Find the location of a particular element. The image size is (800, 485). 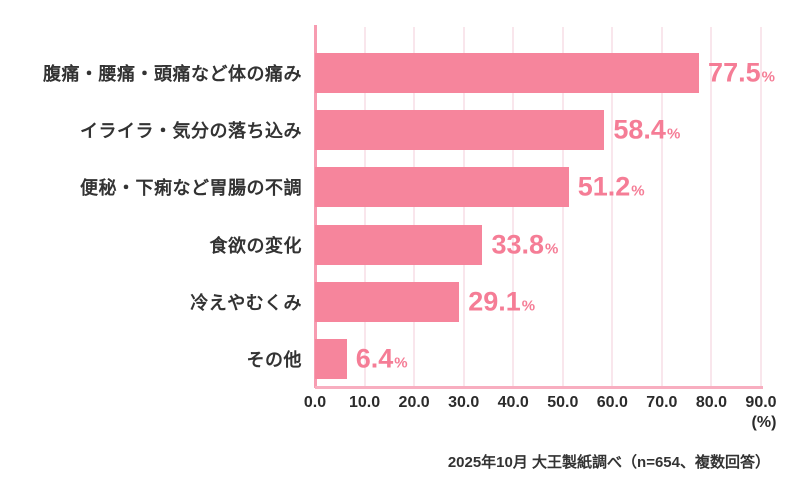

bar-value-label: 6.4% is located at coordinates (381, 358).